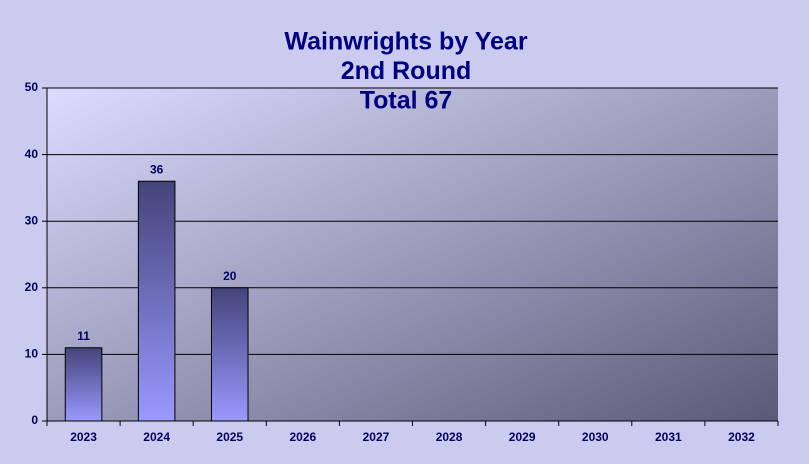 The image size is (809, 464). What do you see at coordinates (376, 437) in the screenshot?
I see `x-tick-label: 2027` at bounding box center [376, 437].